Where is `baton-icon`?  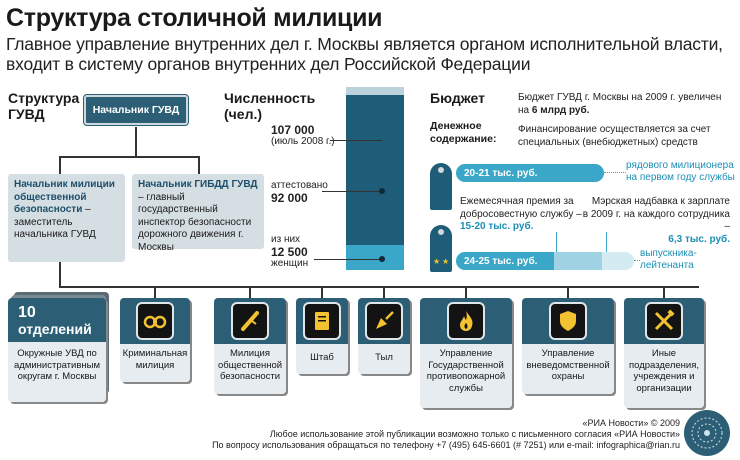 baton-icon is located at coordinates (250, 321).